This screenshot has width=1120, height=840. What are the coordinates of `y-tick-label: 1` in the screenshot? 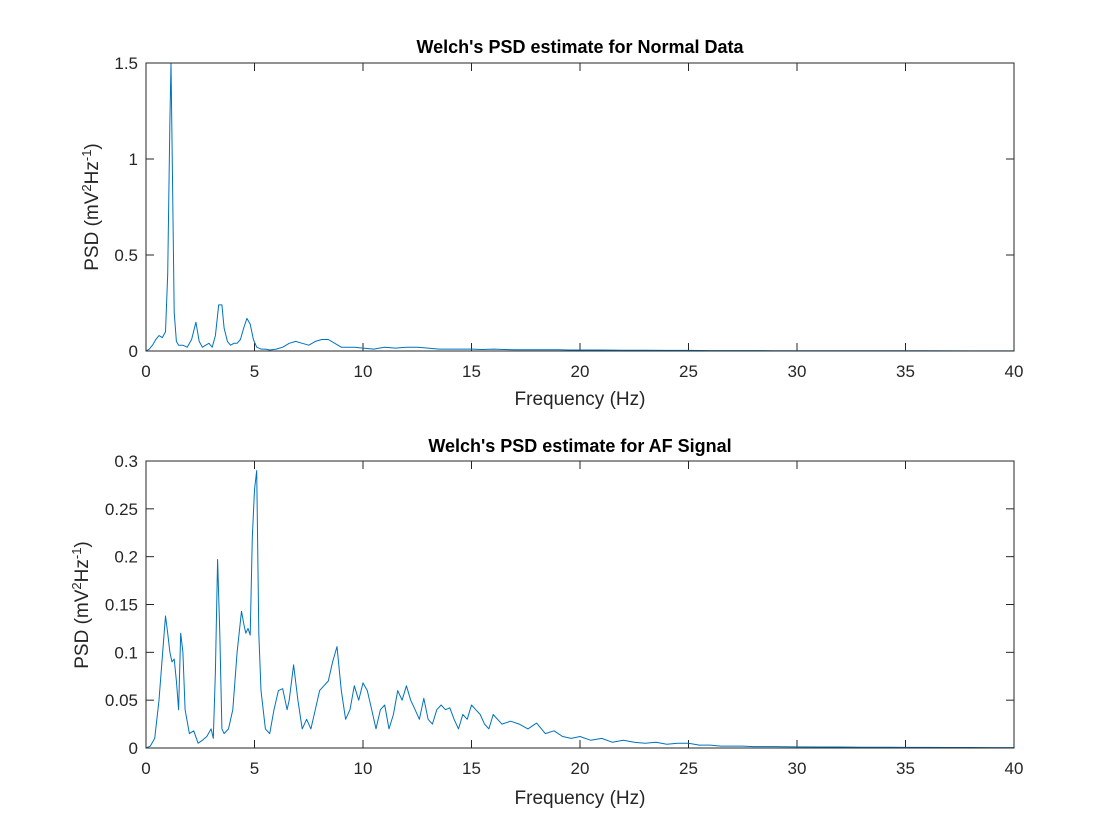 It's located at (133, 159).